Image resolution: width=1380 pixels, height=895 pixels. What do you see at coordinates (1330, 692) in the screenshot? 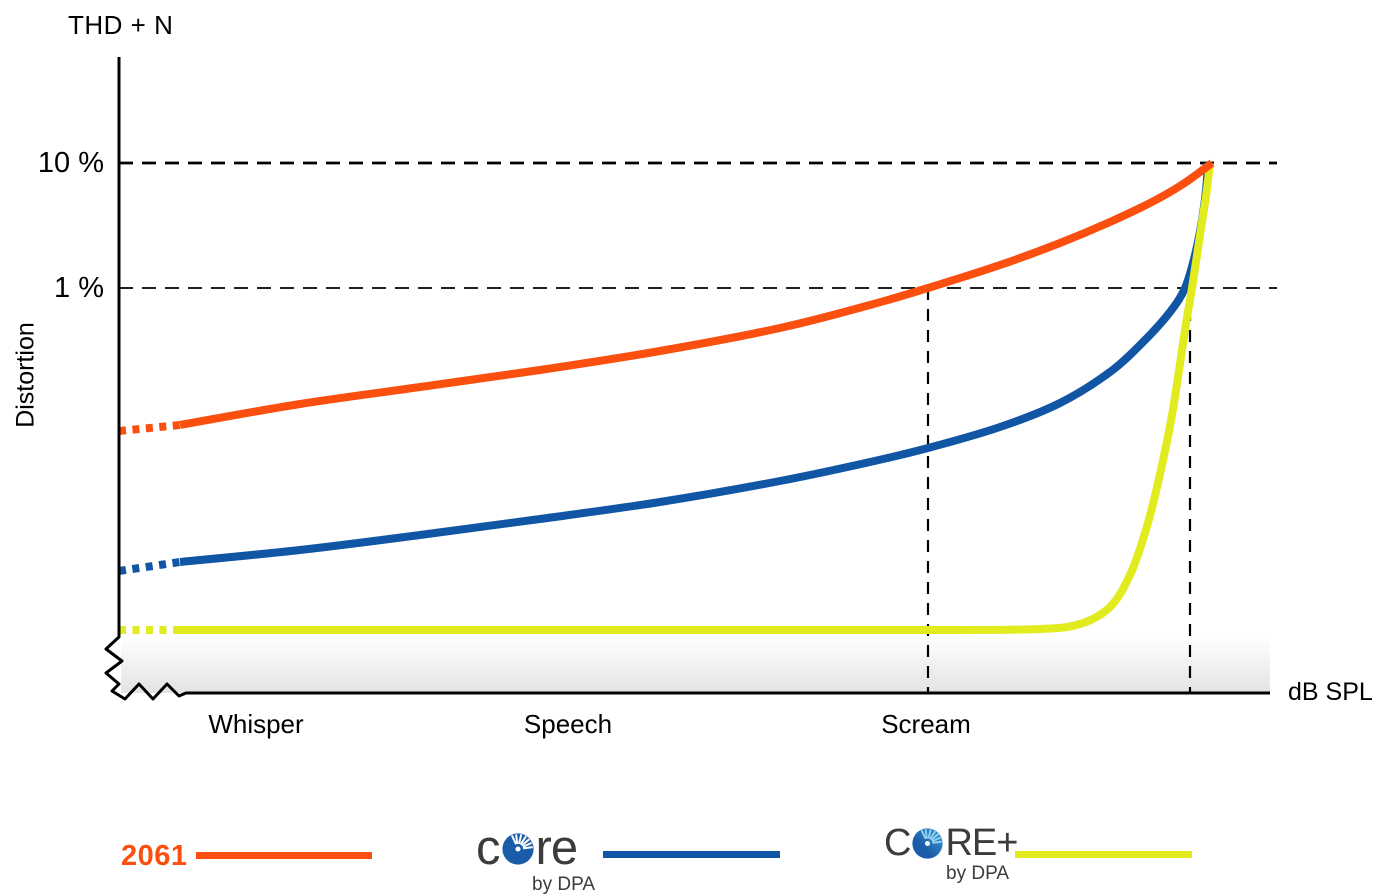
I see `x-axis-title: dB SPL` at bounding box center [1330, 692].